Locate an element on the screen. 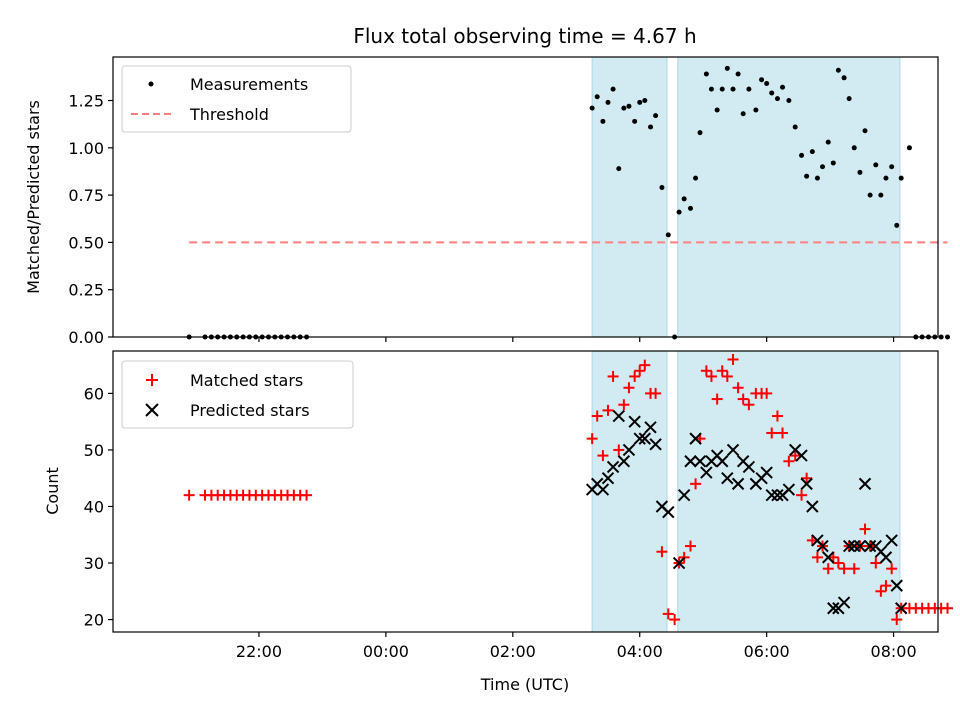  x-tick-label: 04:00 is located at coordinates (640, 651).